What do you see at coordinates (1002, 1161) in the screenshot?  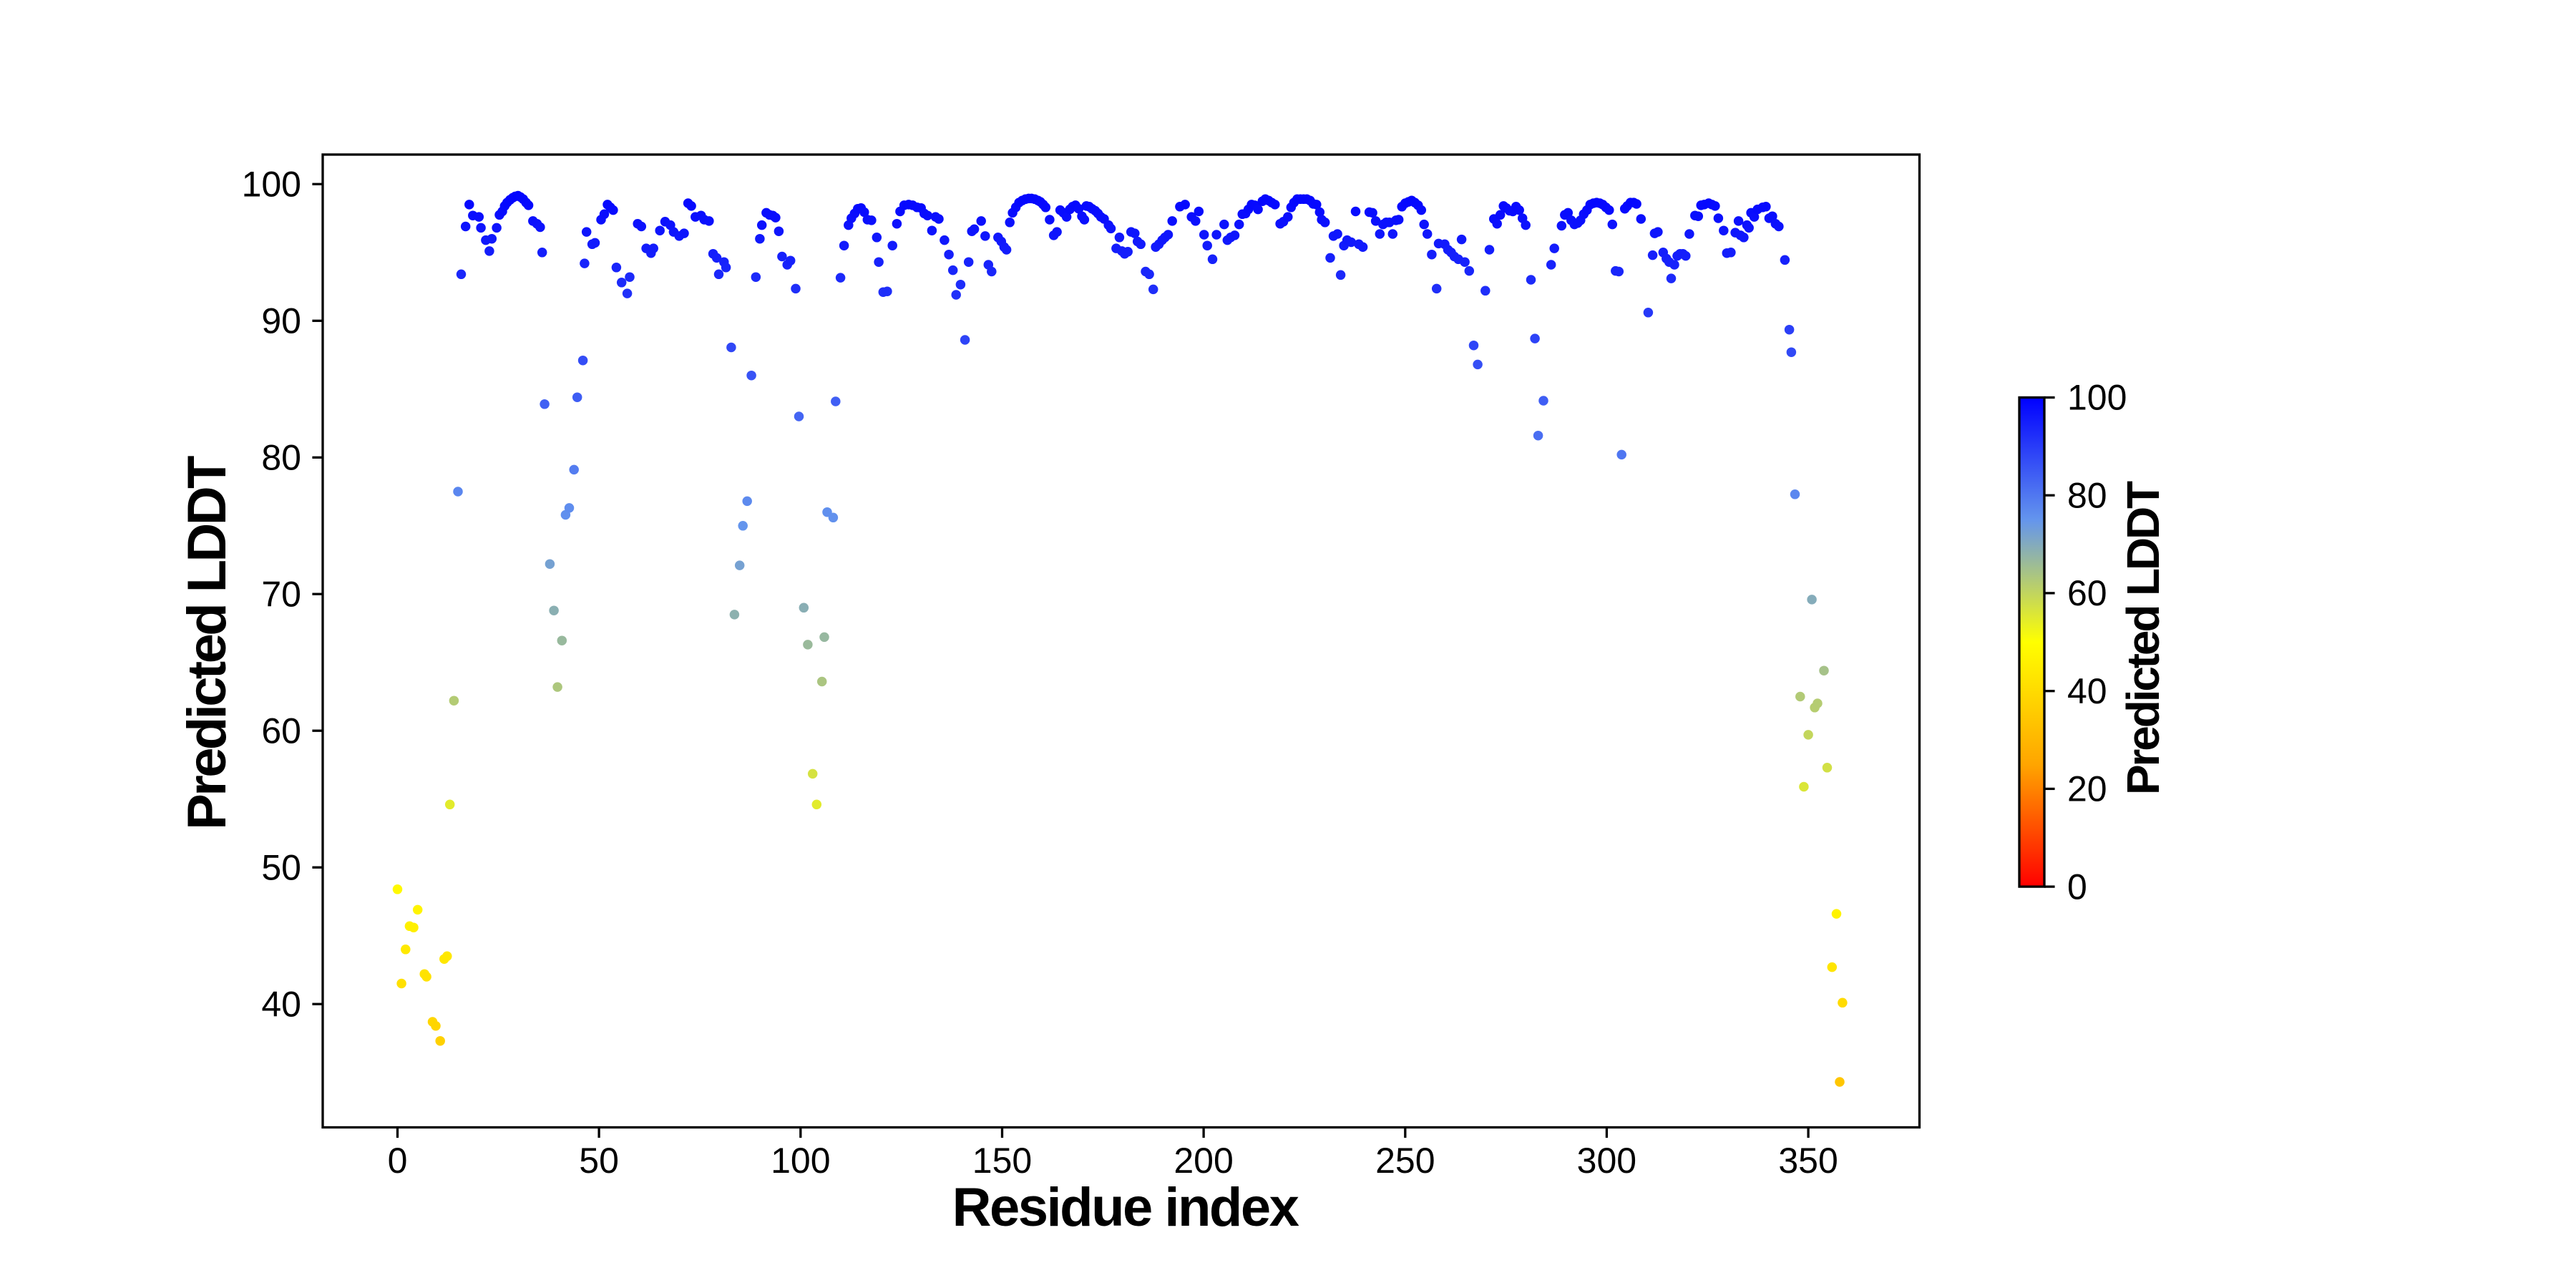 I see `svg-text: 150` at bounding box center [1002, 1161].